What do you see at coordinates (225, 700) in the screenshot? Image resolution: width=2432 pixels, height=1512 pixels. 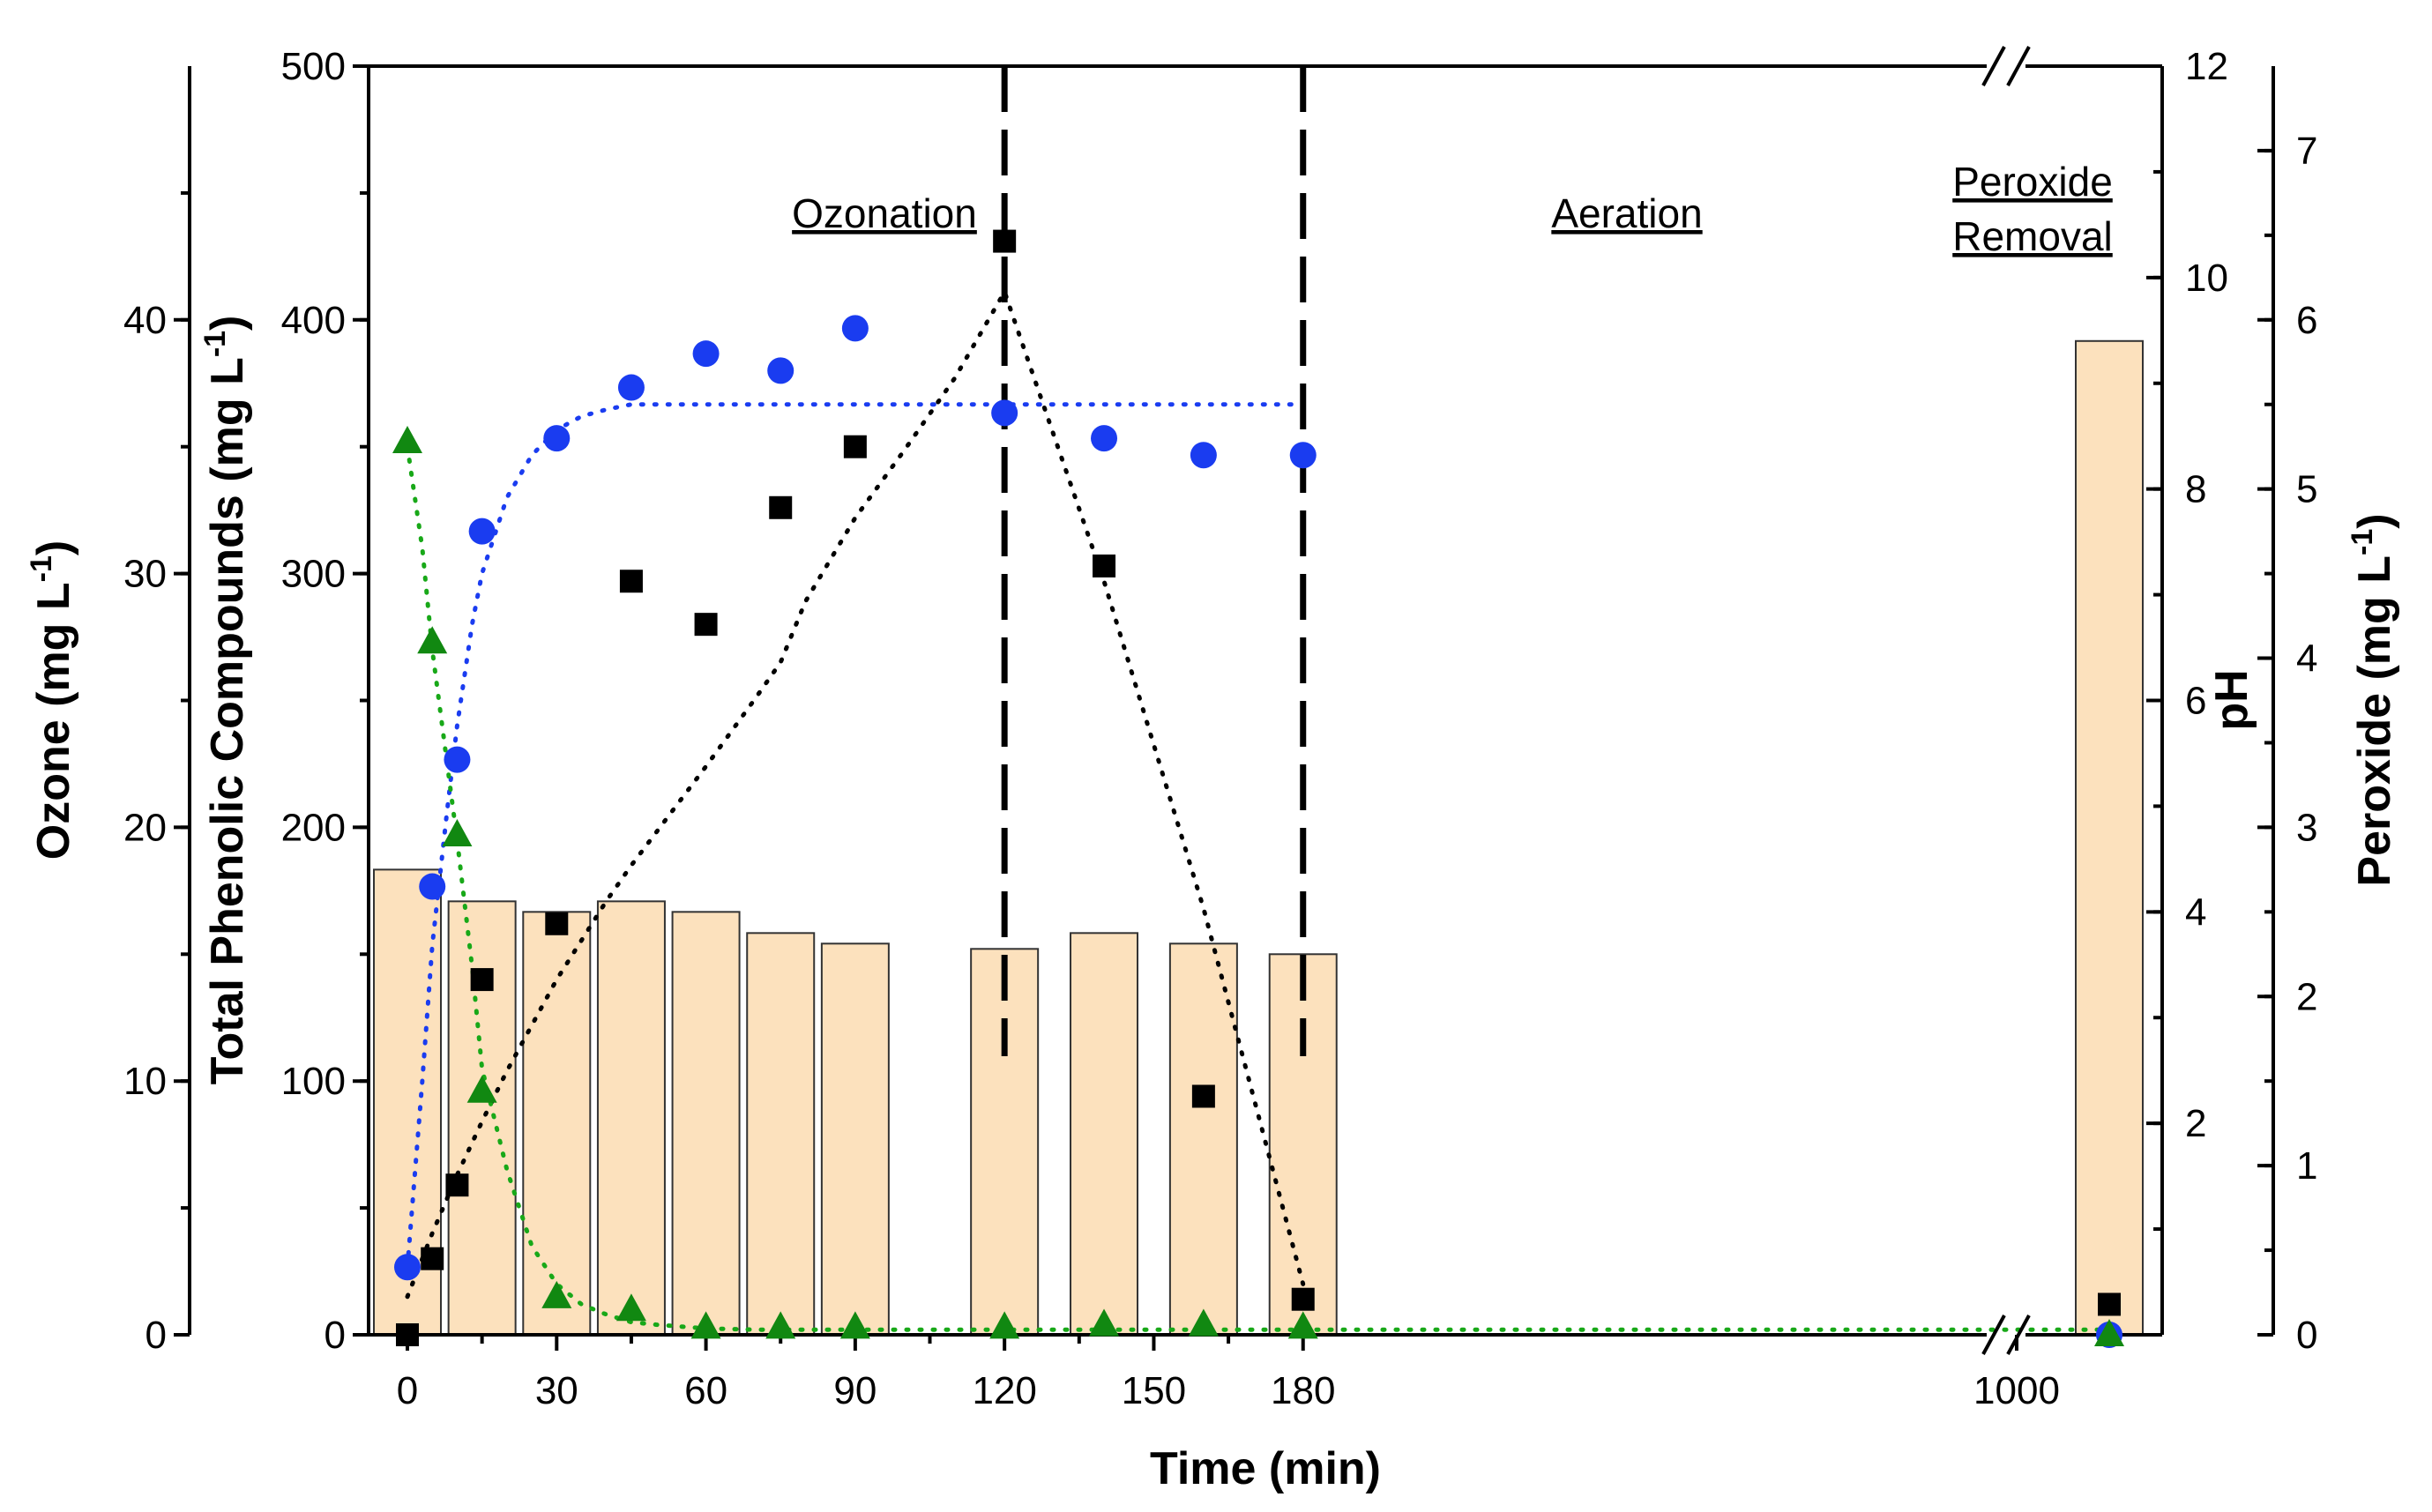 I see `phenolic-axis-title: Total Phenolic Compounds (mg L-1)` at bounding box center [225, 700].